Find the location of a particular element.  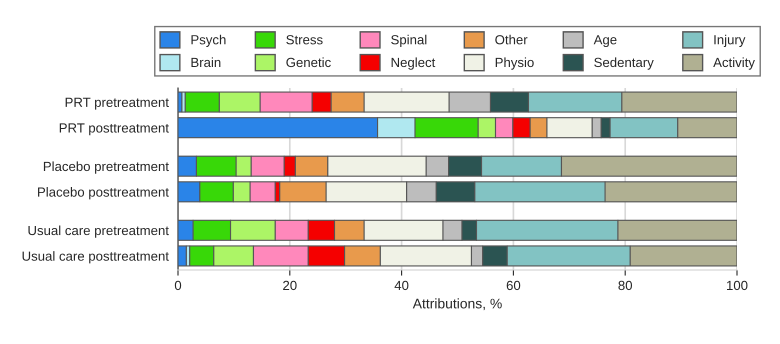

x-axis-title: Attributions, % is located at coordinates (457, 304).